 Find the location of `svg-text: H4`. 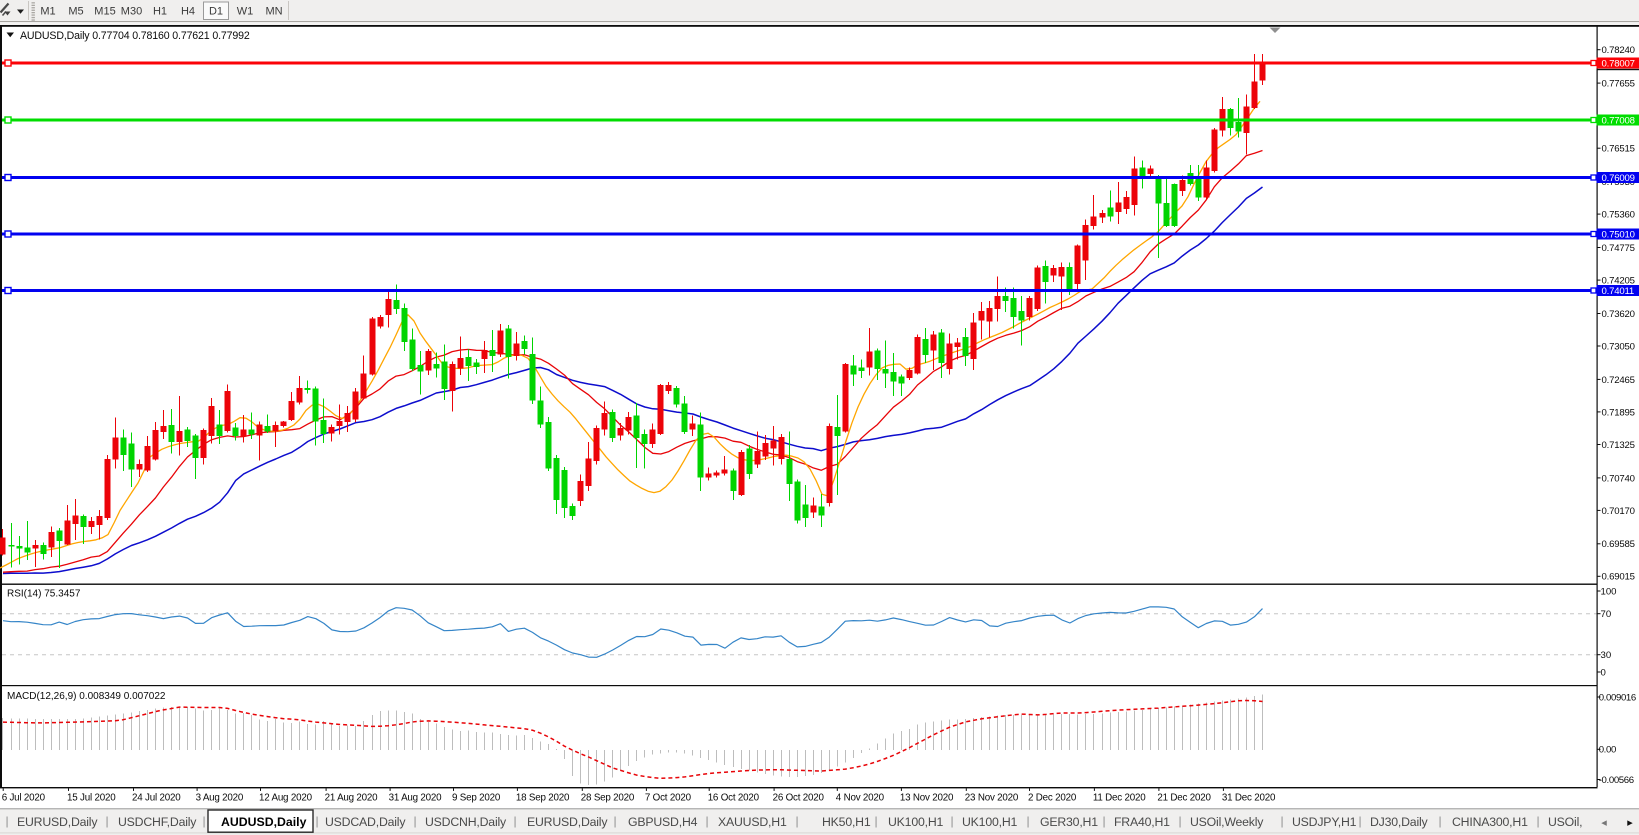

svg-text: H4 is located at coordinates (188, 12).